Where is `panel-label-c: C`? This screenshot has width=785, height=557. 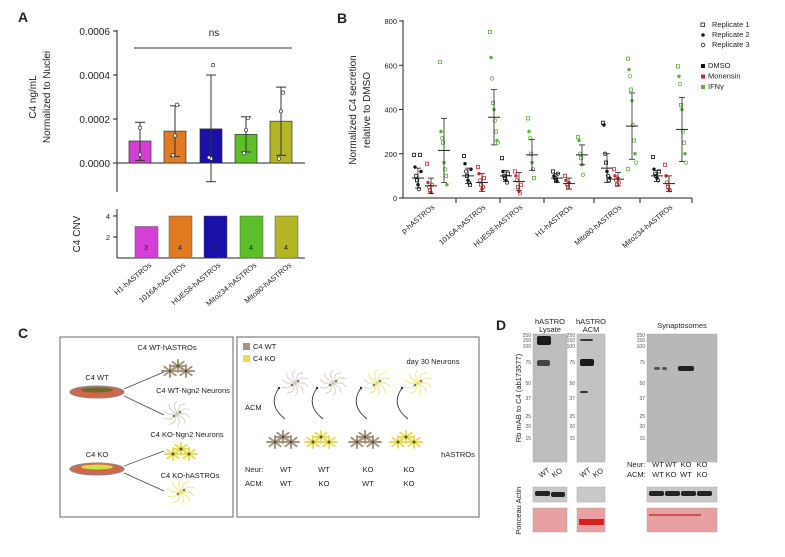
panel-label-c: C is located at coordinates (23, 333).